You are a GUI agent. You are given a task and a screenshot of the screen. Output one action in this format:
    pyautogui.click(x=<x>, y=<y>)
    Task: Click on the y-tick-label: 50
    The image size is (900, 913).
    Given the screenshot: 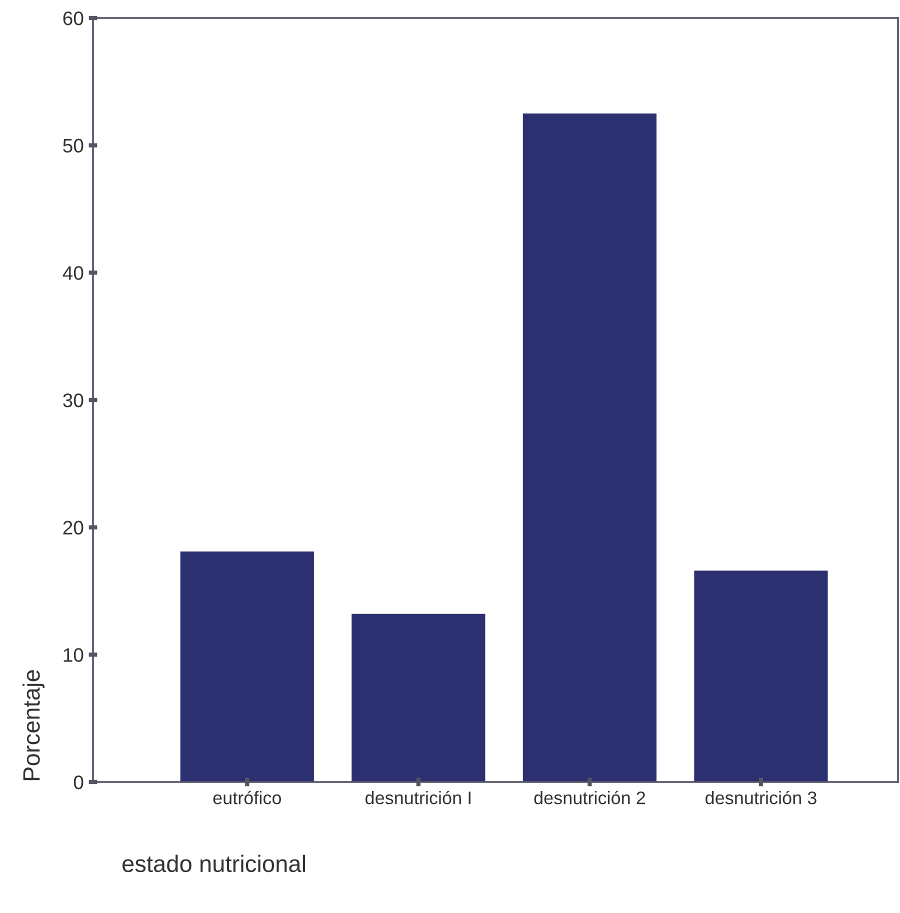 What is the action you would take?
    pyautogui.click(x=73, y=145)
    